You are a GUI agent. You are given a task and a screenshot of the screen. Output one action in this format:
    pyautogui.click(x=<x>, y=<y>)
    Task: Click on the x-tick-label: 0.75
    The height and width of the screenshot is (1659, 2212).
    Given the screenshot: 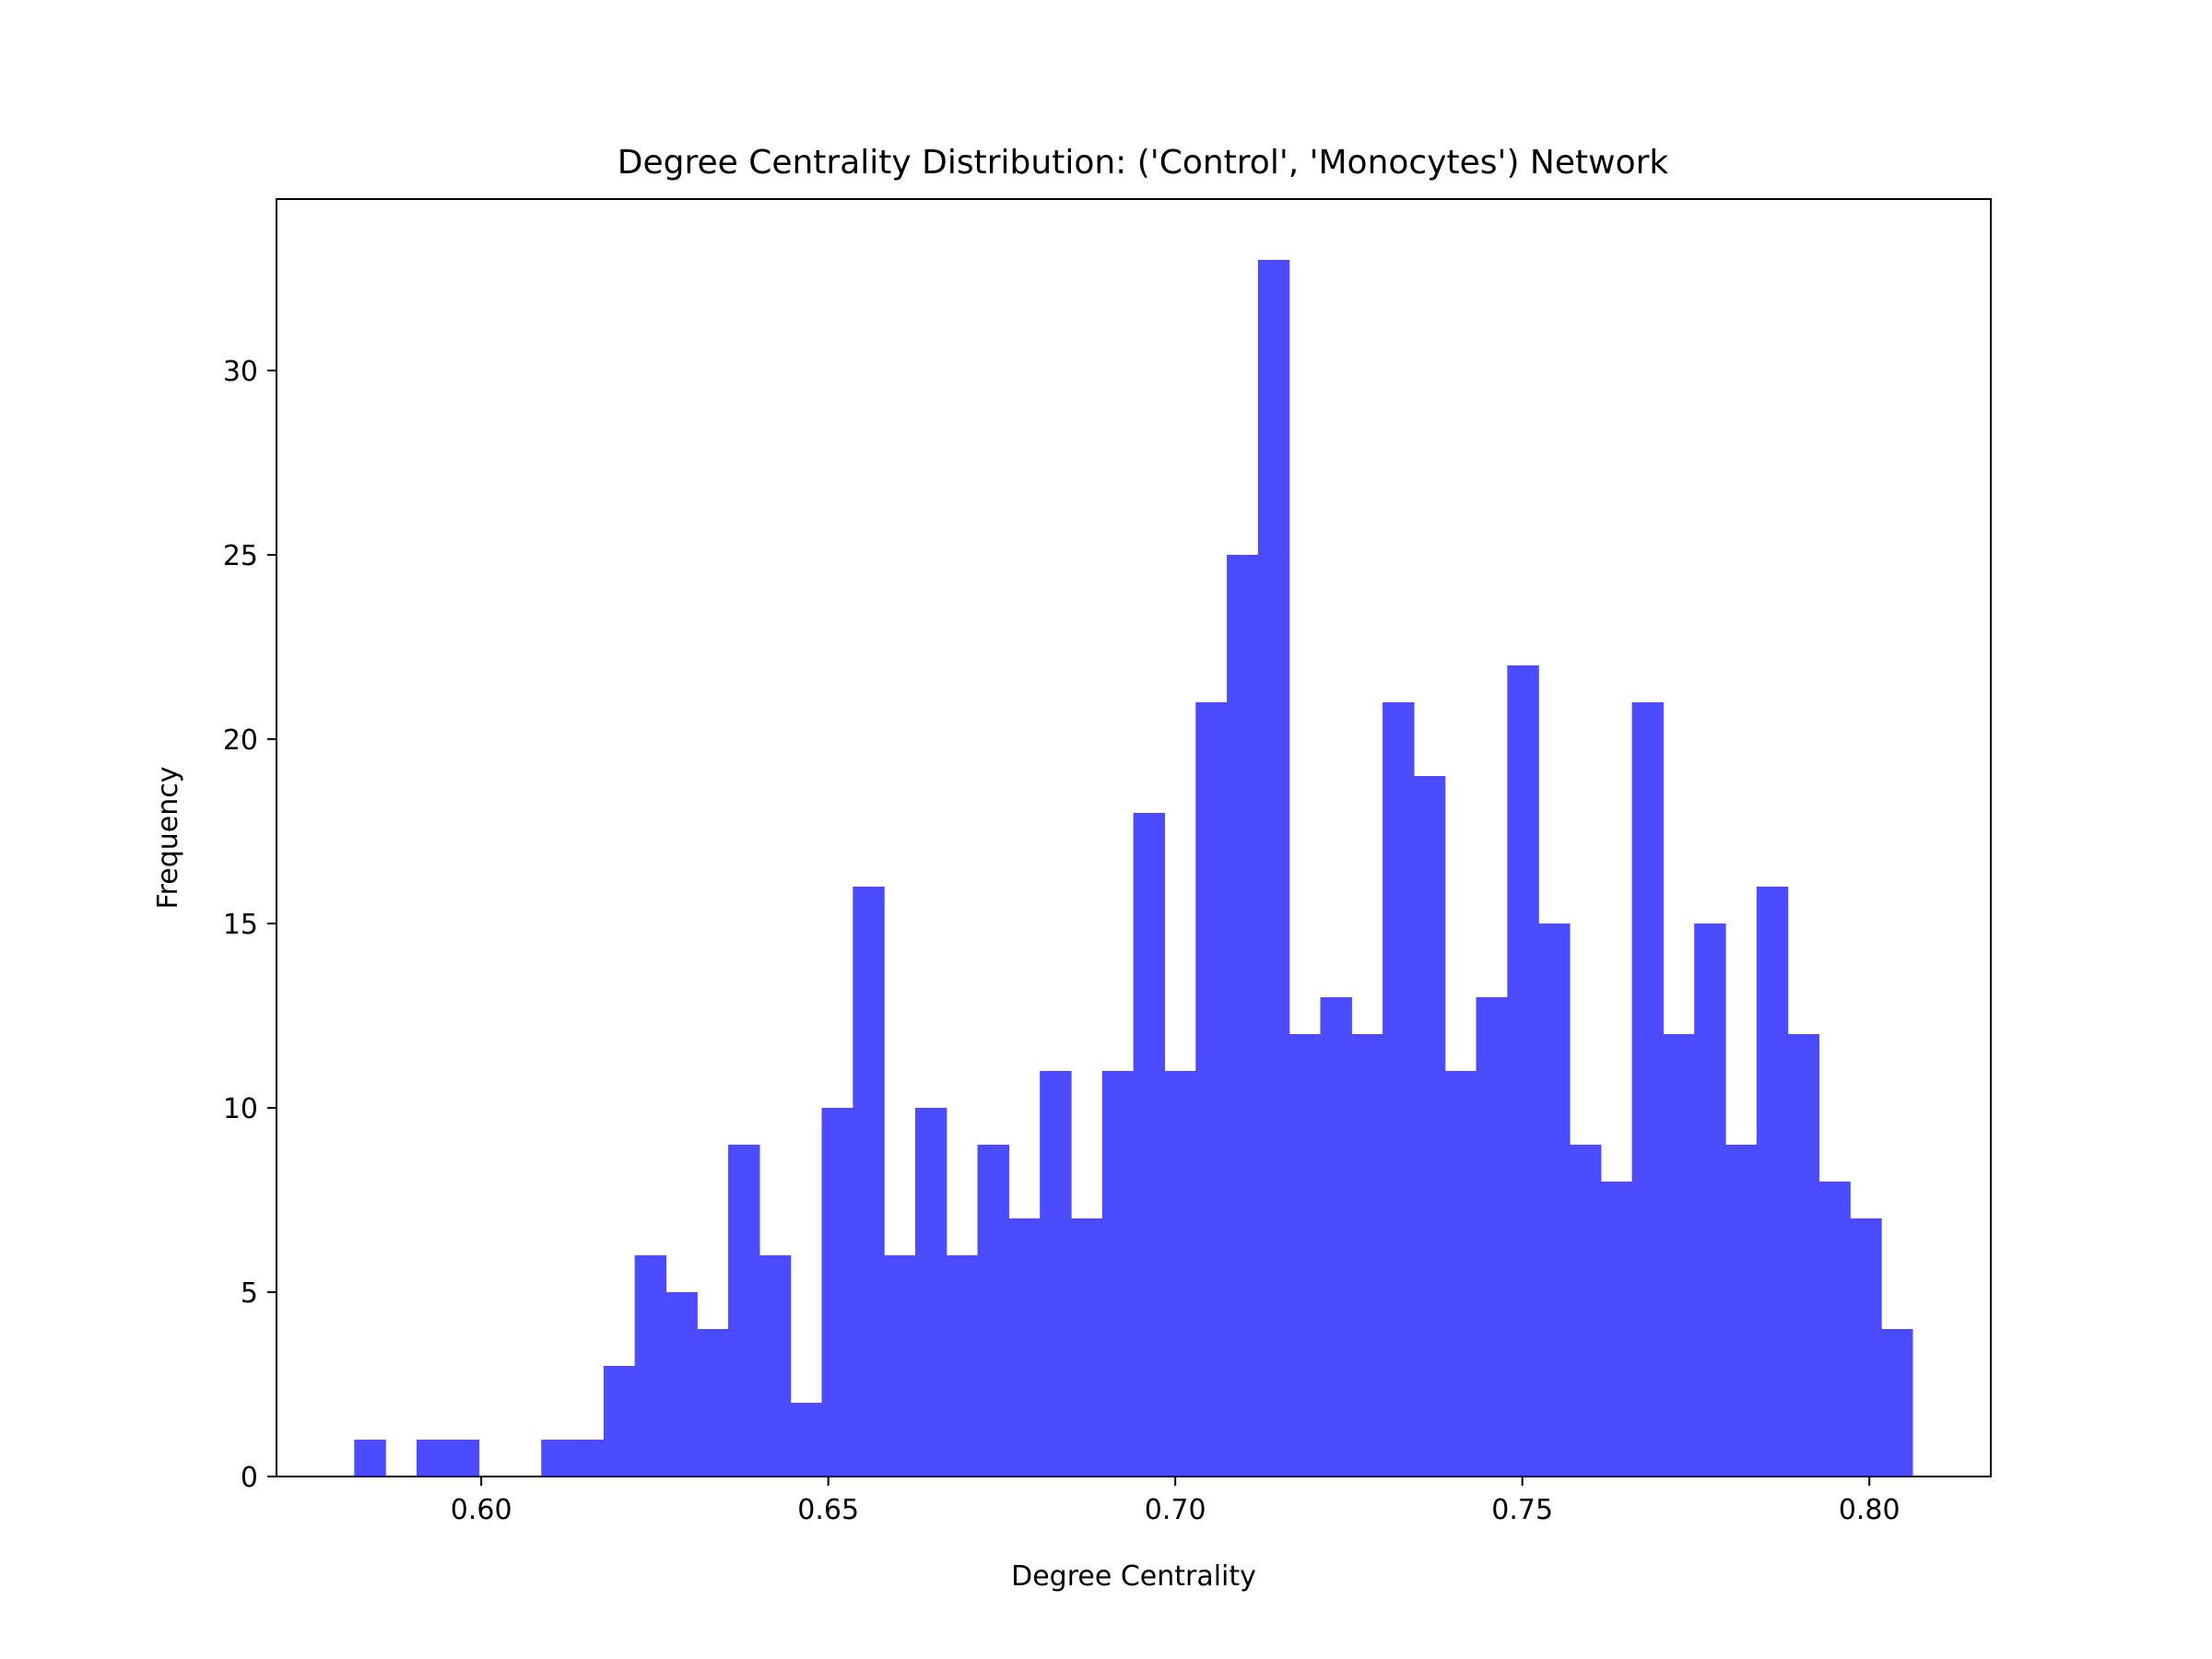 What is the action you would take?
    pyautogui.click(x=1522, y=1510)
    